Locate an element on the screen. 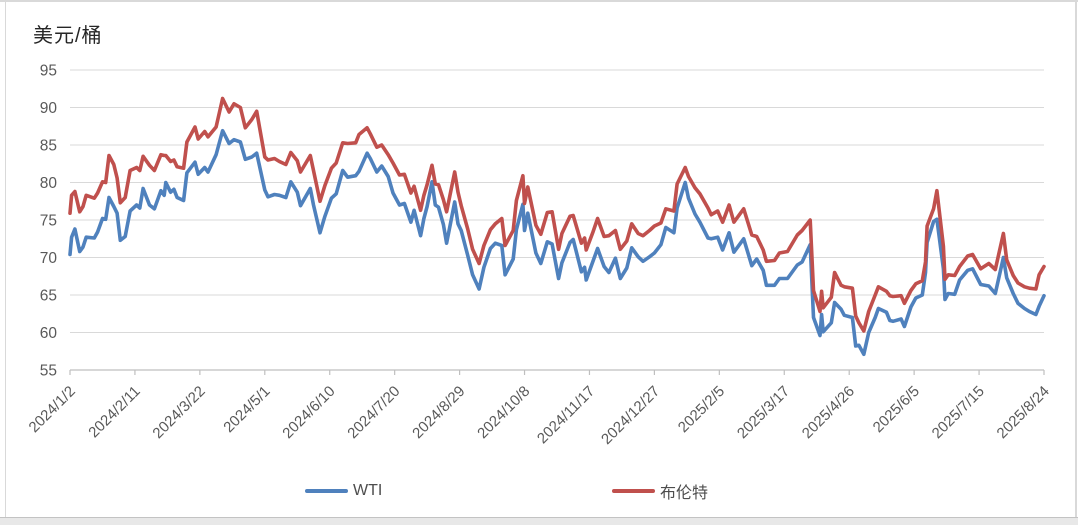 This screenshot has width=1078, height=525. legend-item-brent: 布伦特 is located at coordinates (660, 492).